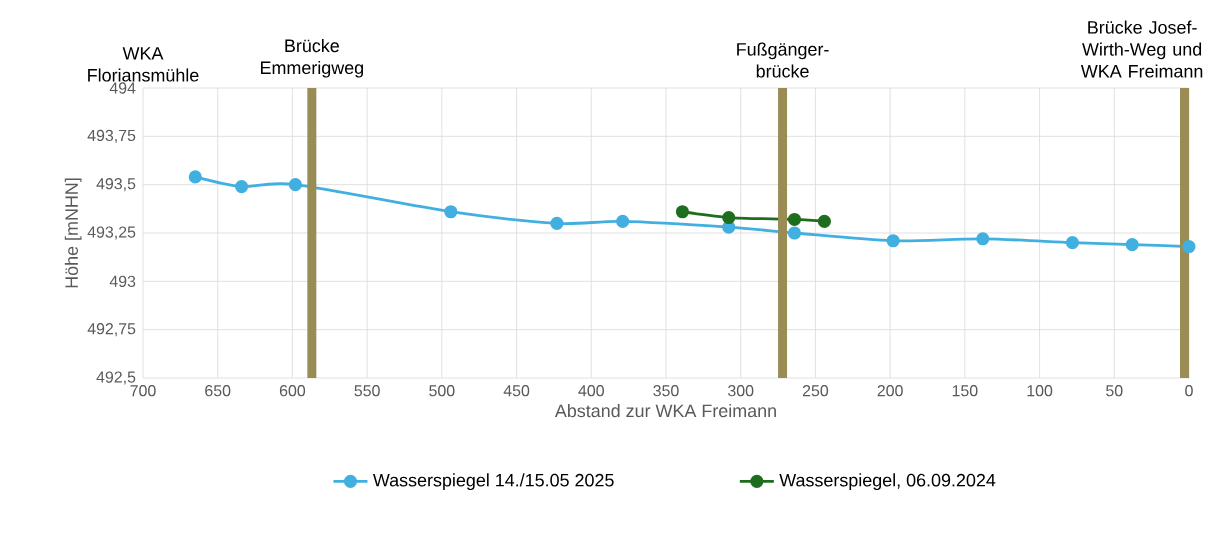 The width and height of the screenshot is (1215, 539). I want to click on x-tick-label: 150, so click(965, 391).